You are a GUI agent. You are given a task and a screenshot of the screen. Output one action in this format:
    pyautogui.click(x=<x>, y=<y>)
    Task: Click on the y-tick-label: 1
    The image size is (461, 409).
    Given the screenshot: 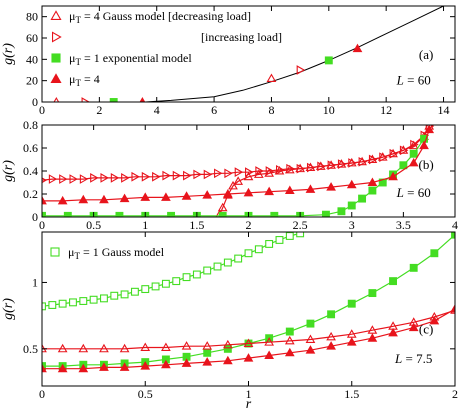 What is the action you would take?
    pyautogui.click(x=35, y=282)
    